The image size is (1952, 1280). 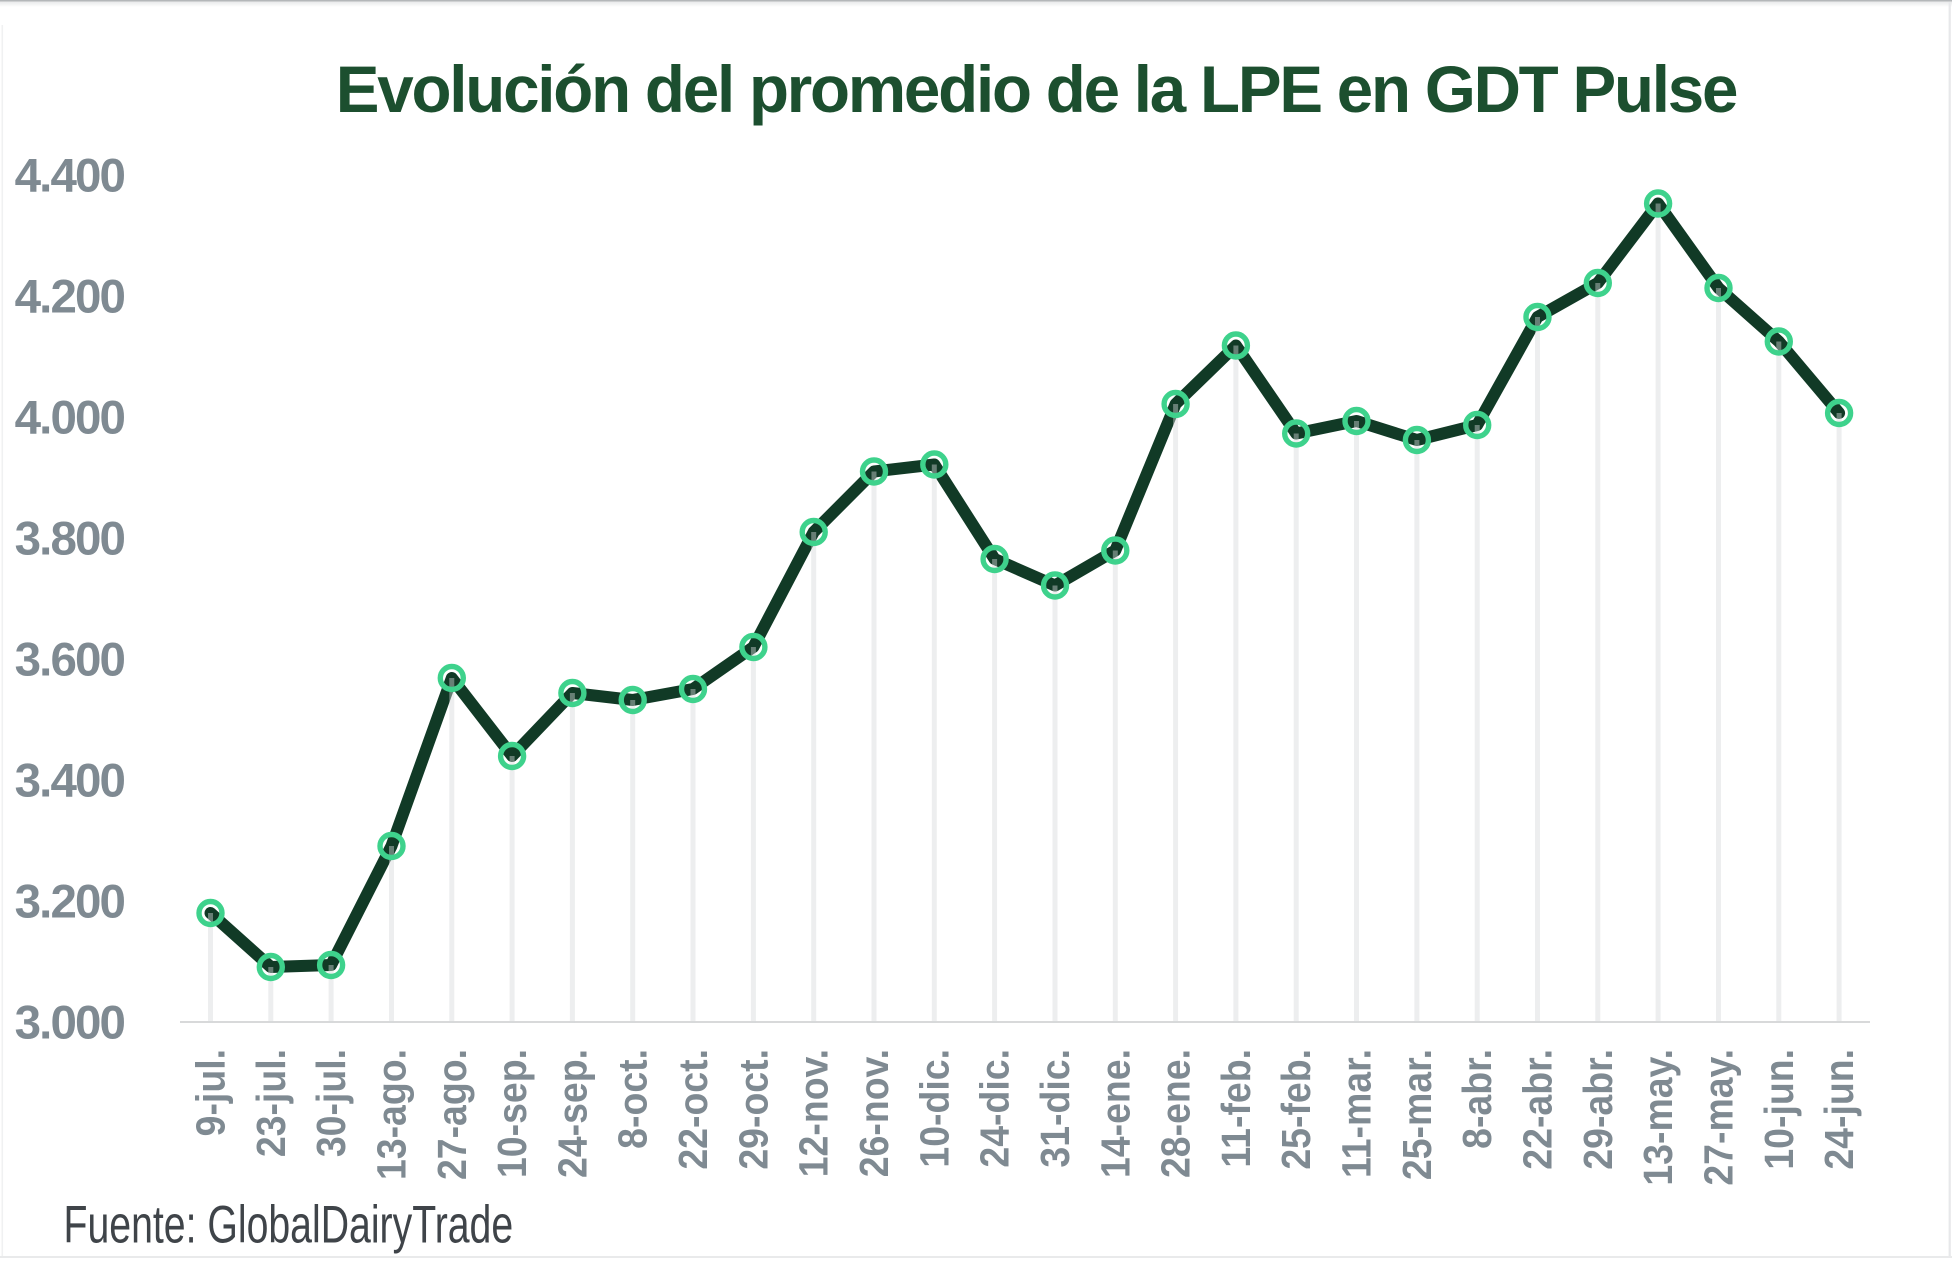 I want to click on svg-text: 24-dic., so click(x=995, y=1108).